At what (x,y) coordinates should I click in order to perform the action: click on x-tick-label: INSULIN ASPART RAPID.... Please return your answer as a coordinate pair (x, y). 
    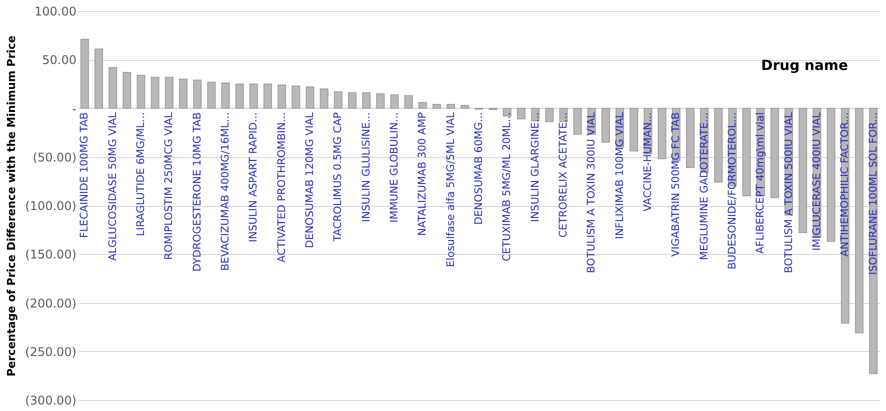
    Looking at the image, I should click on (254, 177).